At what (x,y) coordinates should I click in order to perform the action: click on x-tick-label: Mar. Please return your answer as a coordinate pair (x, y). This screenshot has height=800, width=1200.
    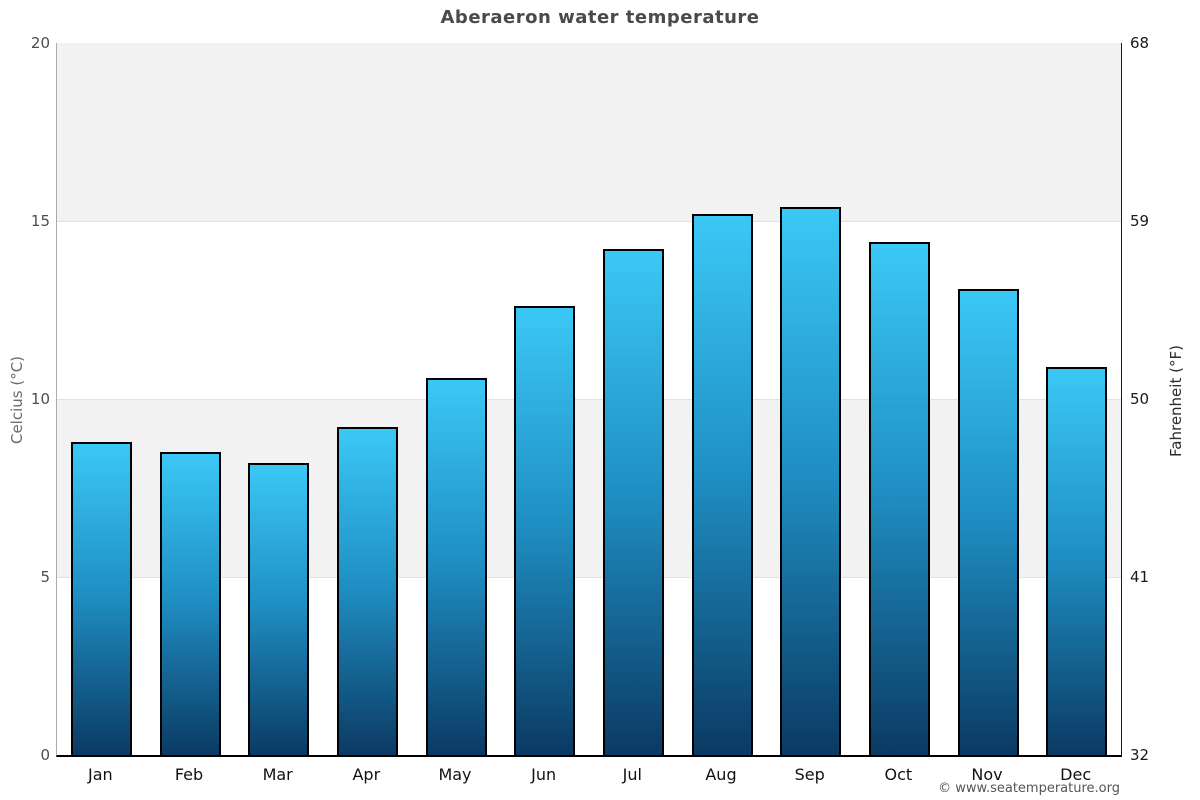
    Looking at the image, I should click on (277, 774).